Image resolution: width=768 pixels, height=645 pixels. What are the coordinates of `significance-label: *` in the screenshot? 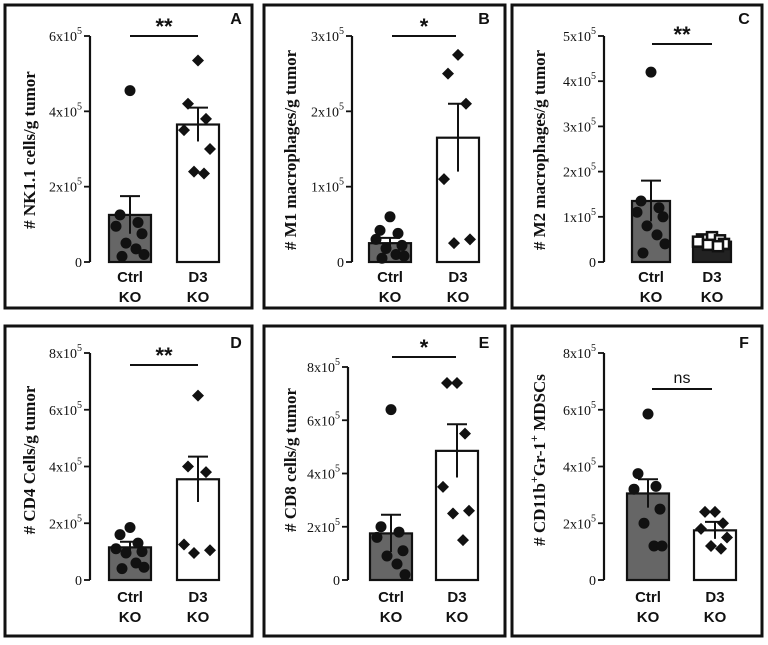 It's located at (424, 26).